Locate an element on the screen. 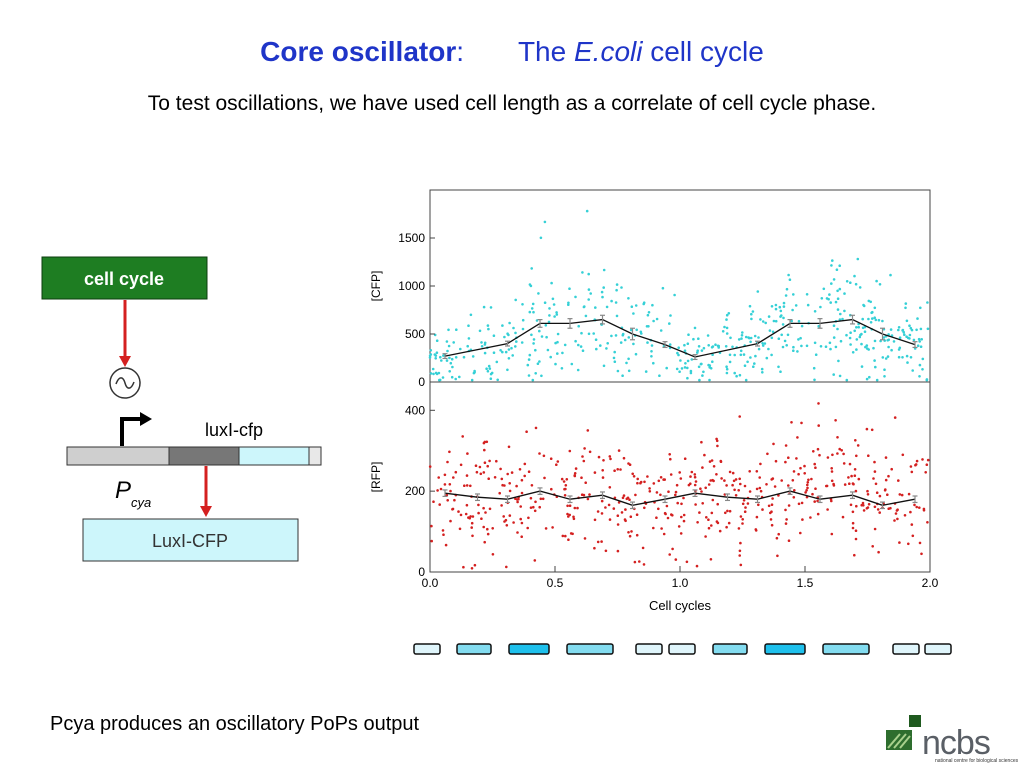 The height and width of the screenshot is (768, 1024). protein-label: LuxI-CFP is located at coordinates (190, 541).